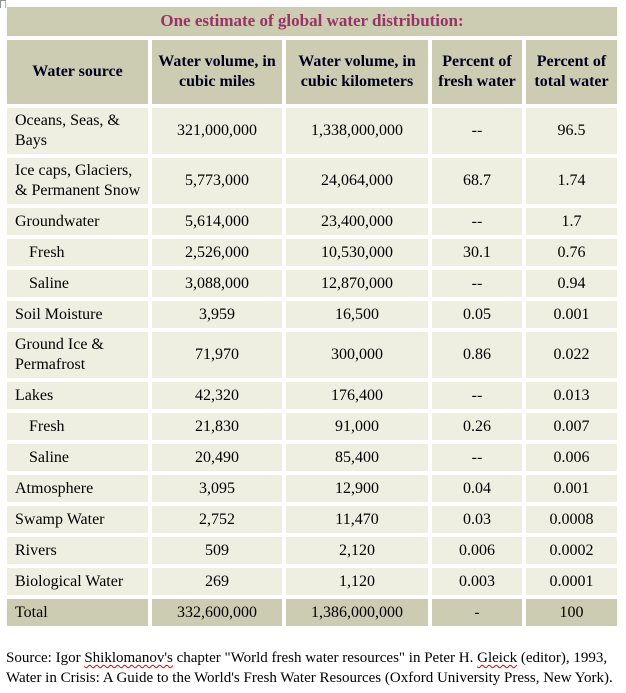  Describe the element at coordinates (77, 519) in the screenshot. I see `cell-water-source: Swamp Water` at that location.